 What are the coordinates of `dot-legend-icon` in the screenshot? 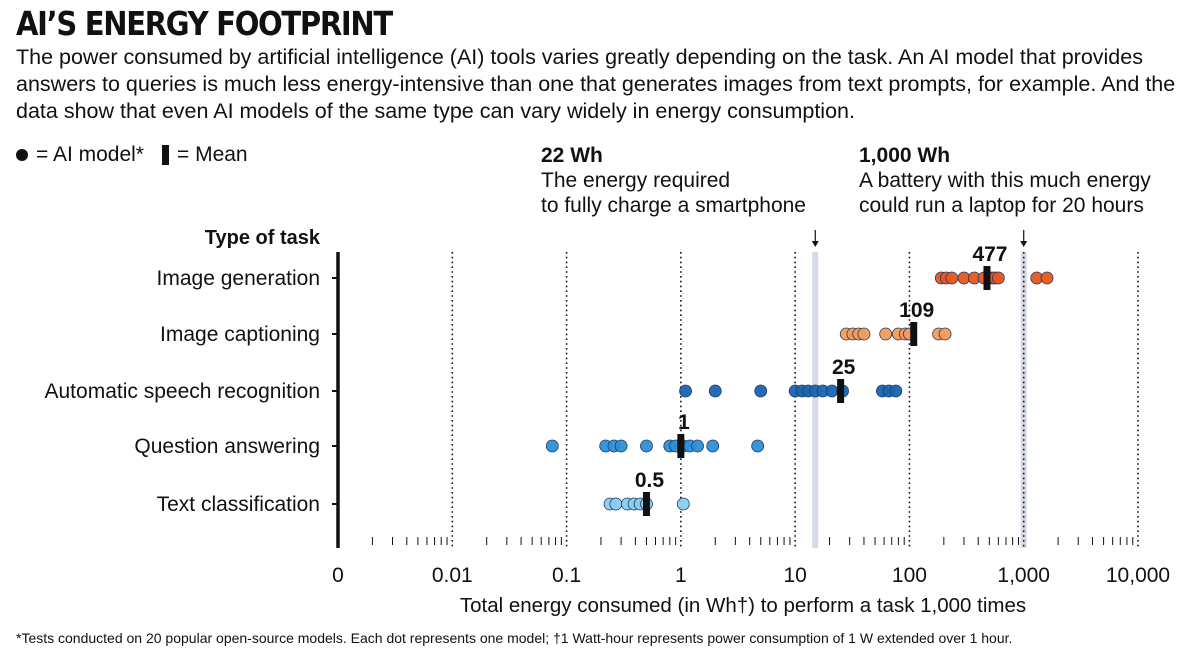 It's located at (22, 155).